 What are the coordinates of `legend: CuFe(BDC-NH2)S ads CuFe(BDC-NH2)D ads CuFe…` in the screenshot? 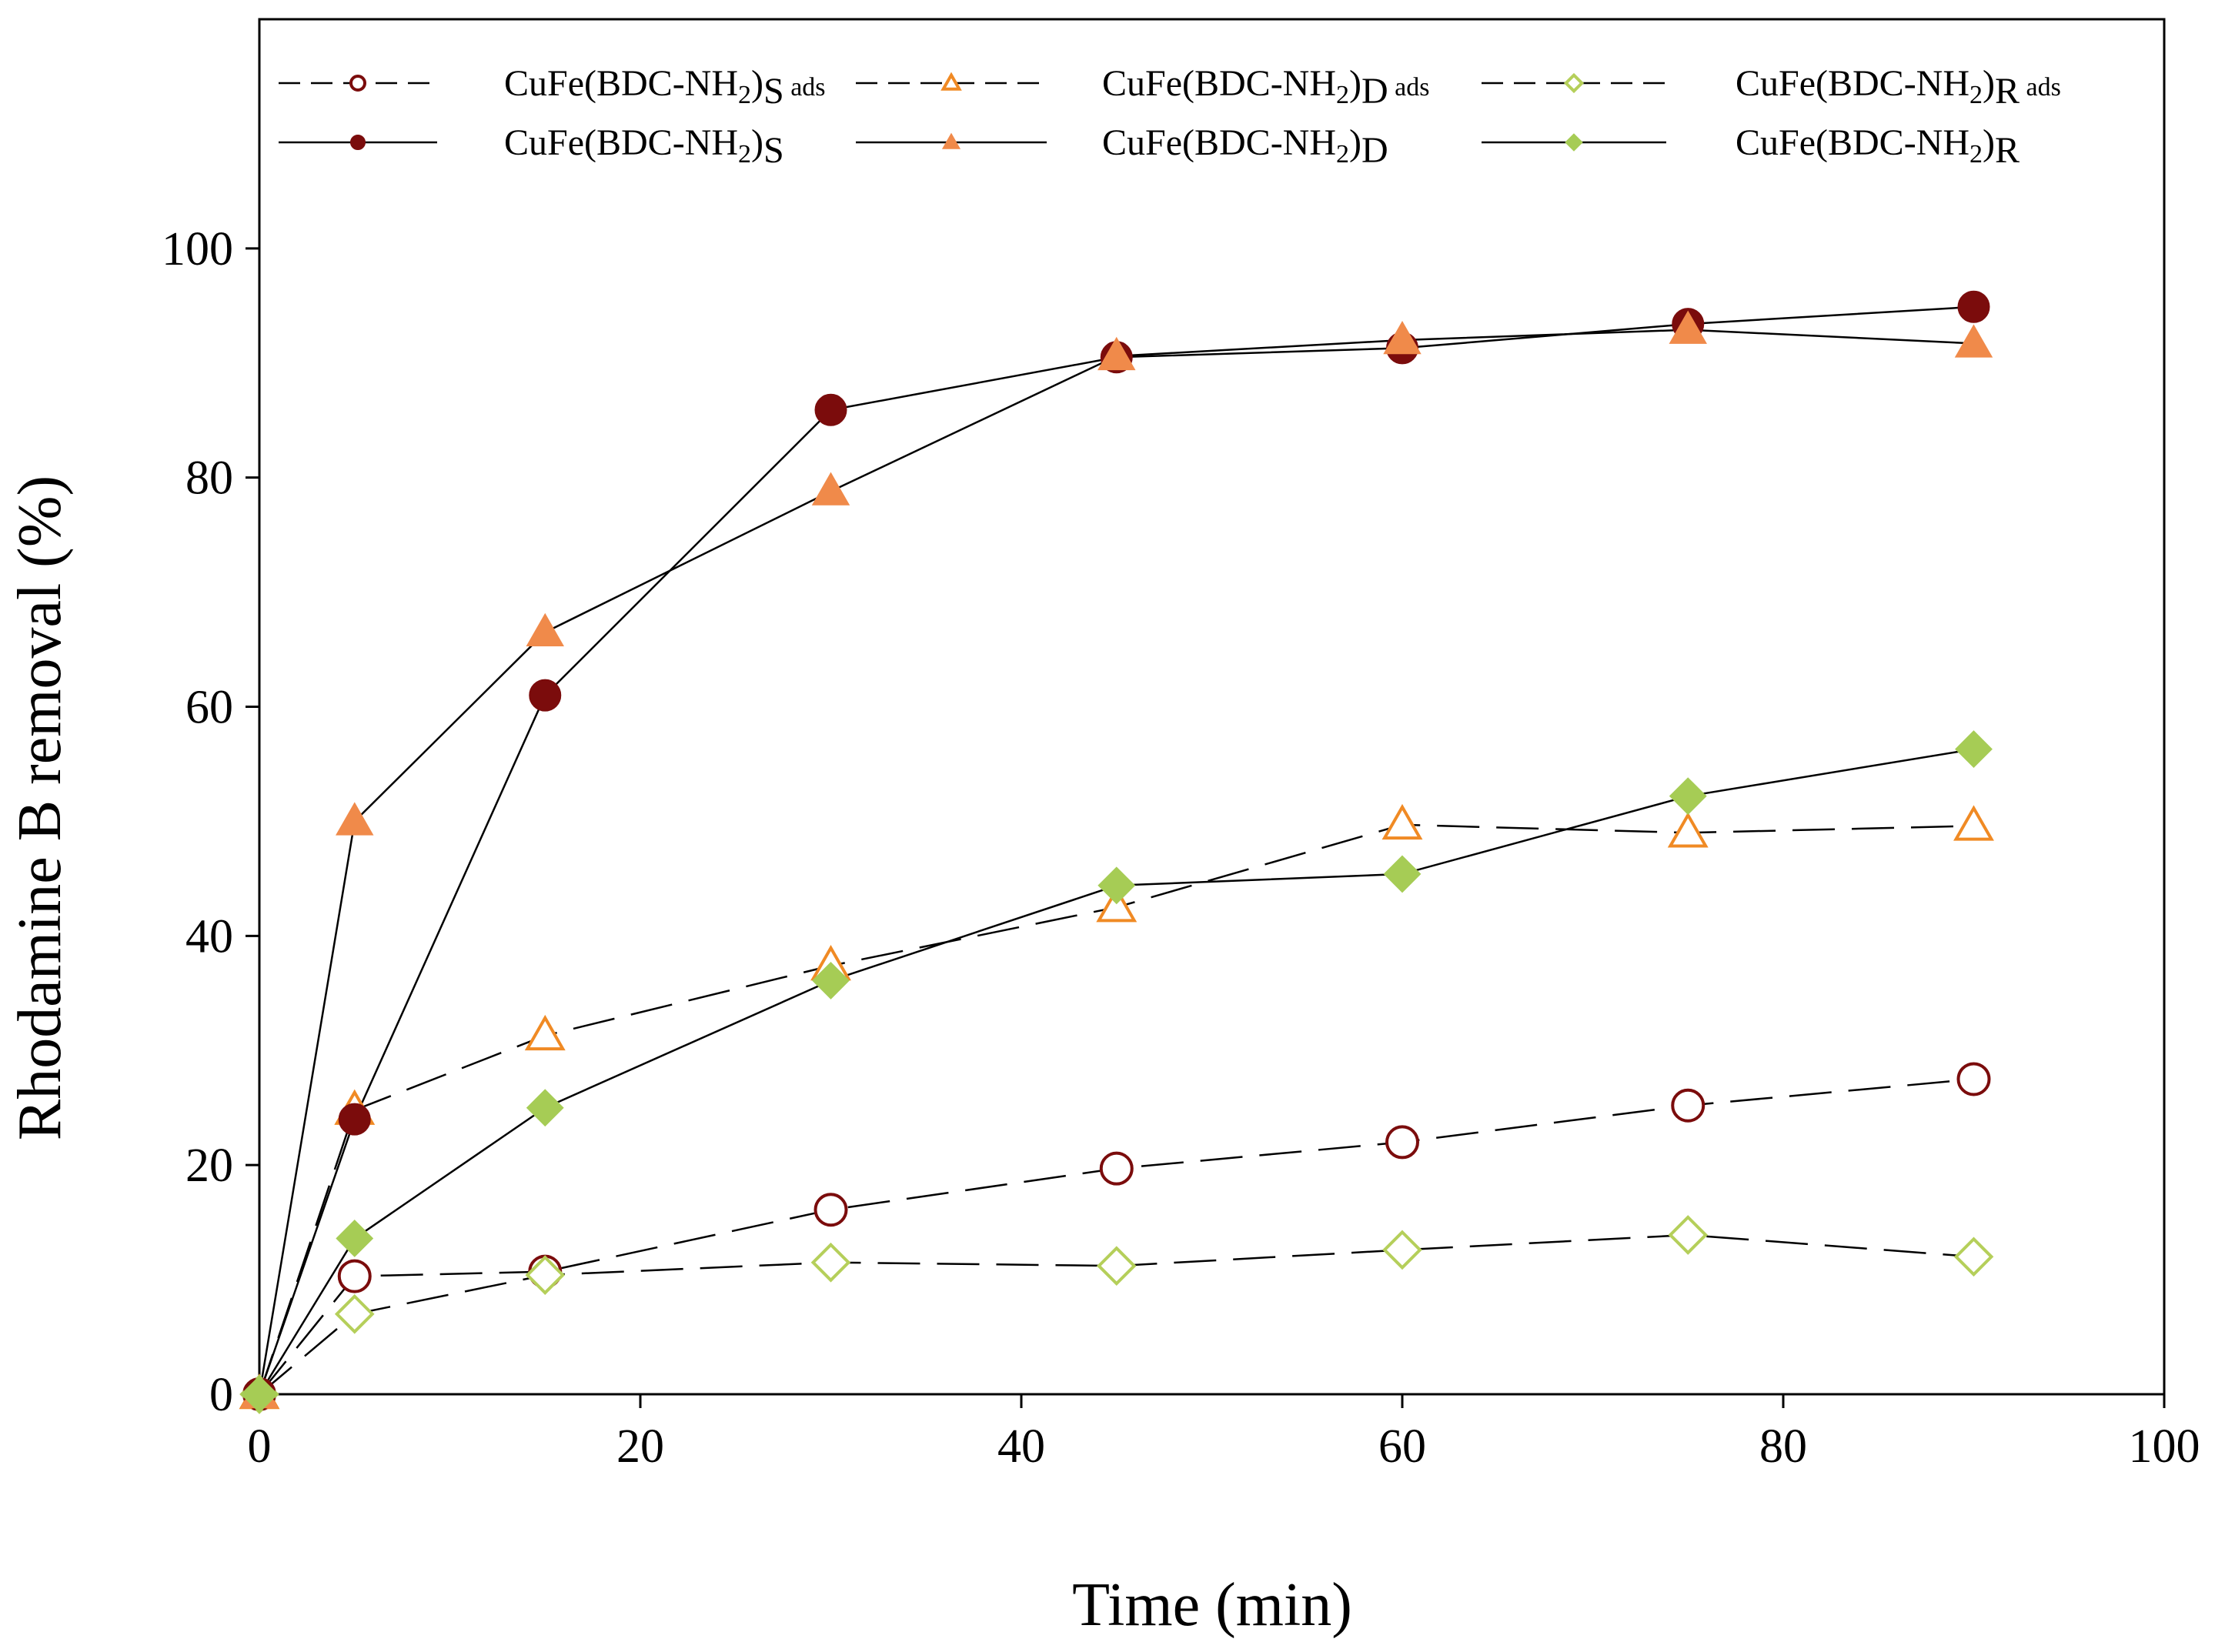 It's located at (1170, 117).